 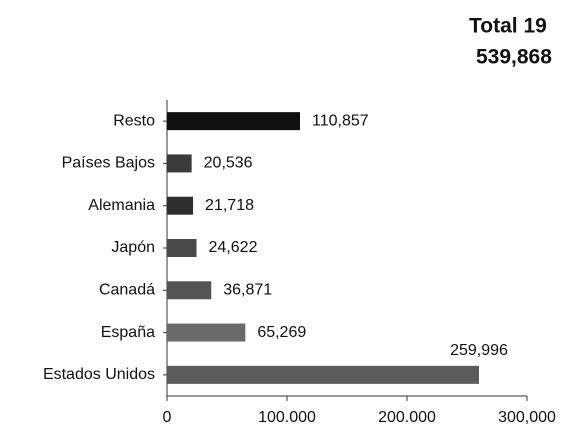 I want to click on value-label: 21,718, so click(x=229, y=205).